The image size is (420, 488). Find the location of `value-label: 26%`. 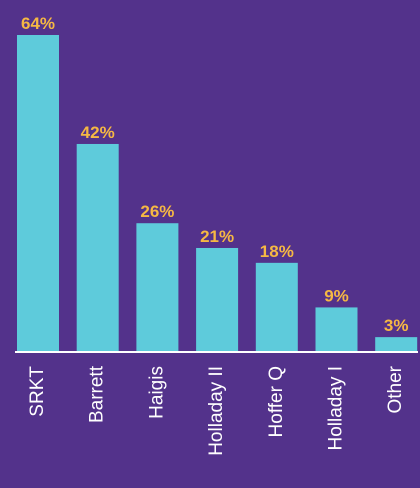

value-label: 26% is located at coordinates (157, 211).